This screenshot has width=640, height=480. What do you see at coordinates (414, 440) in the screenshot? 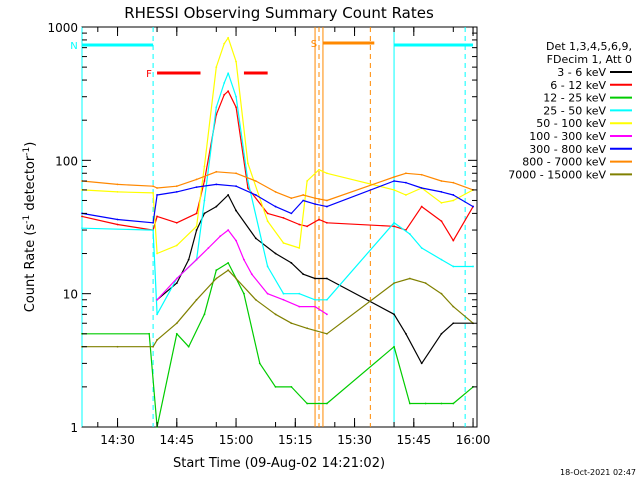
I see `x-tick-label: 15:45` at bounding box center [414, 440].